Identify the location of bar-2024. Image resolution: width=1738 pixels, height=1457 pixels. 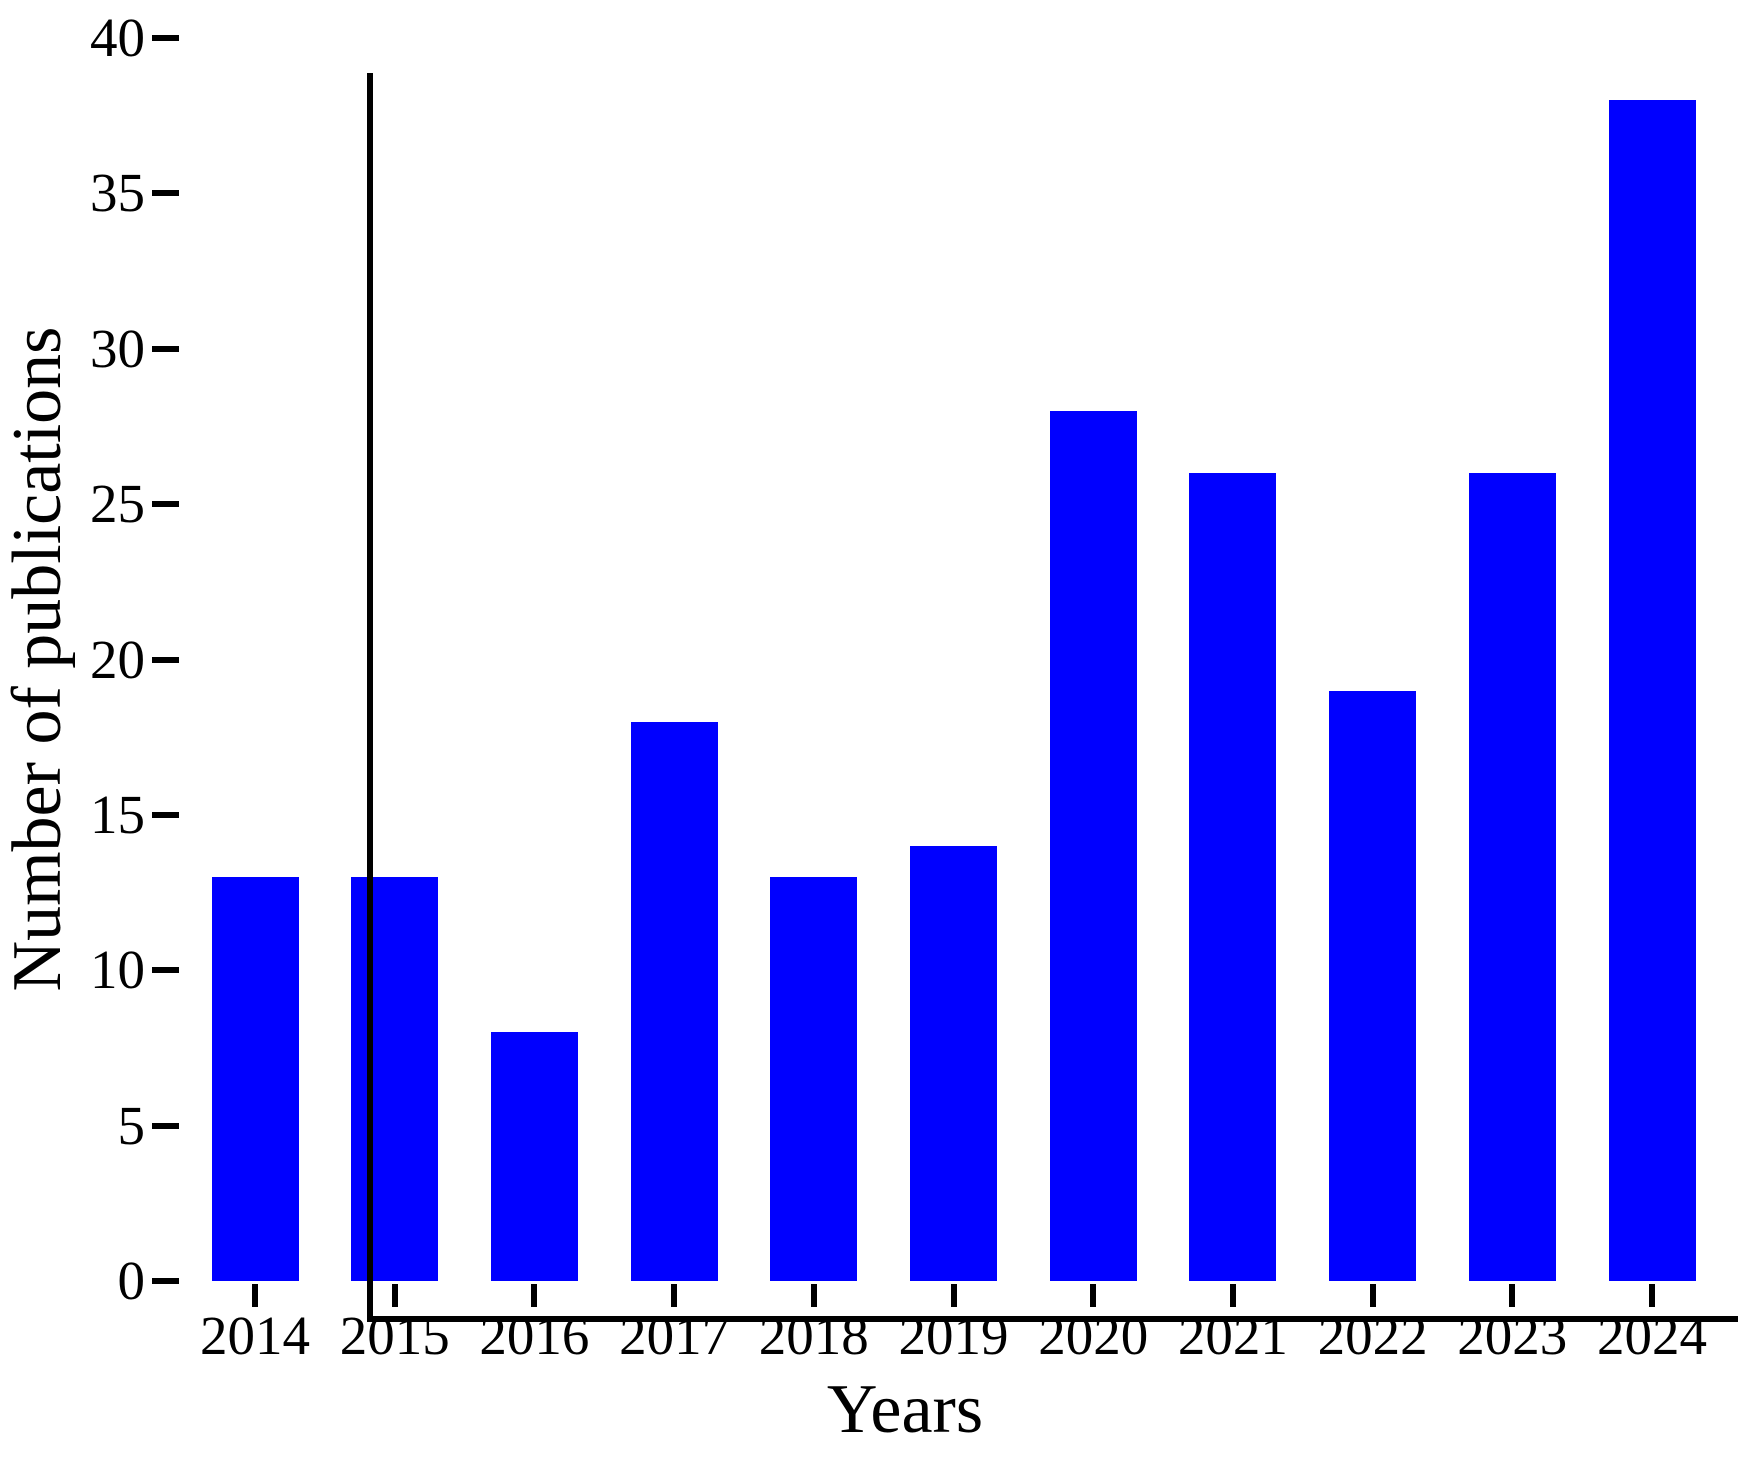
(1652, 690).